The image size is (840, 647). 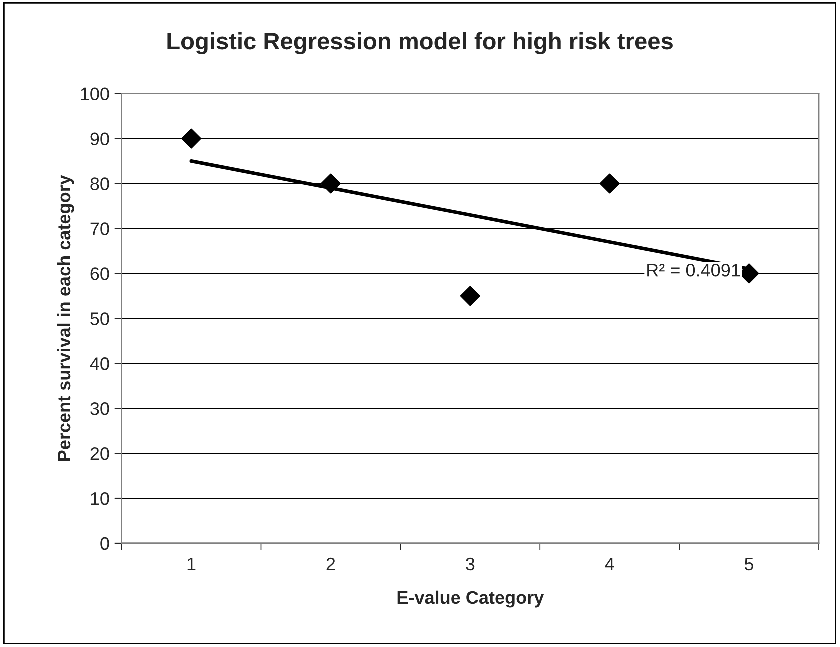 What do you see at coordinates (471, 599) in the screenshot?
I see `x-axis-title: E-value Category` at bounding box center [471, 599].